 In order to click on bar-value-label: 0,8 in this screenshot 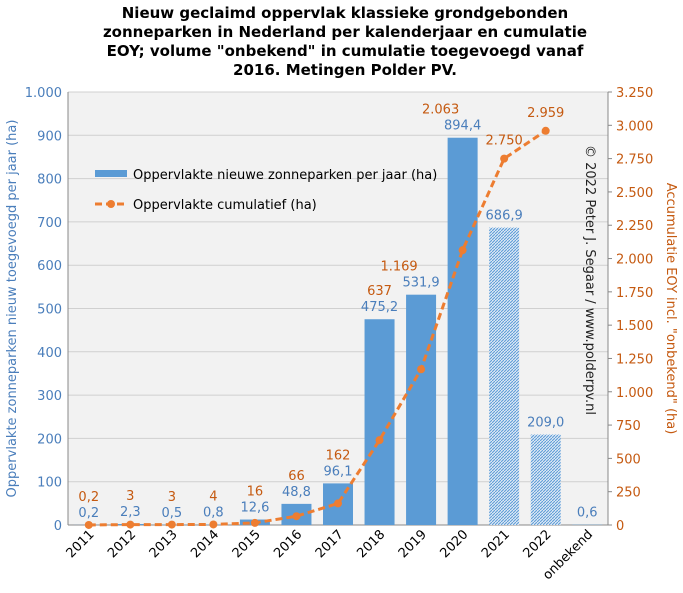, I will do `click(213, 513)`.